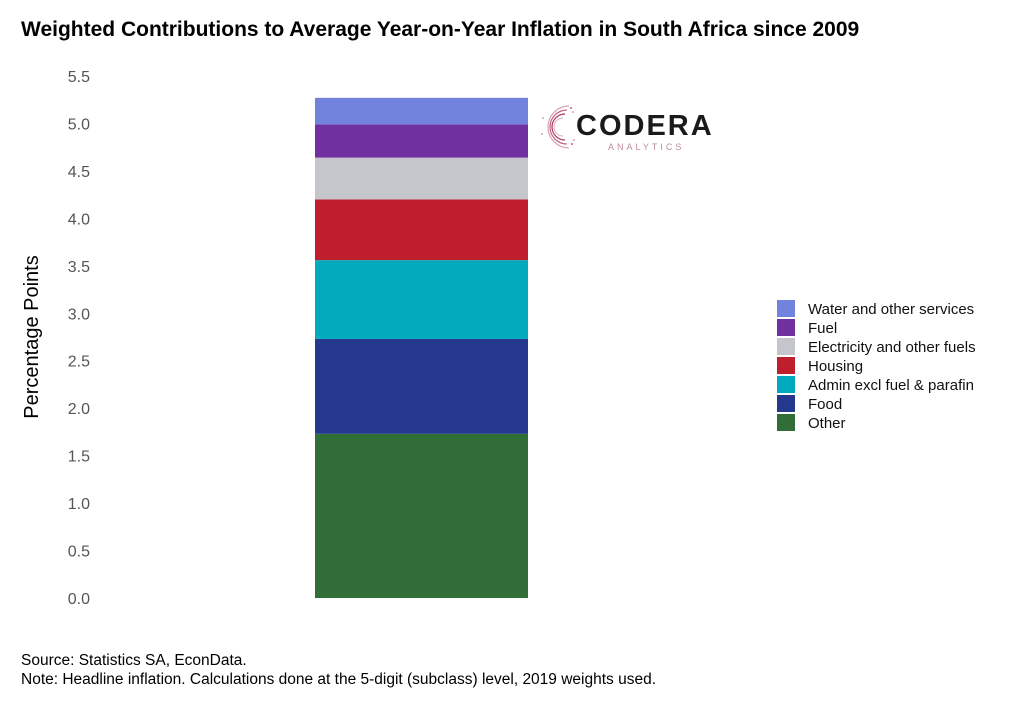  I want to click on legend-label: Other, so click(827, 423).